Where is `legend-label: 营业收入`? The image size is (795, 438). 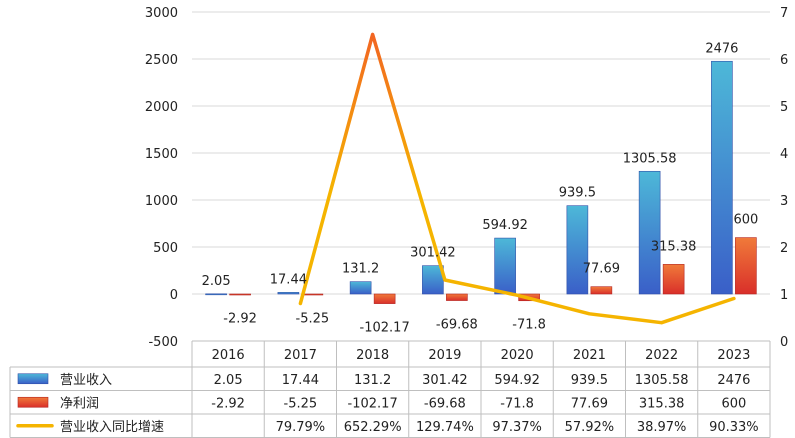
legend-label: 营业收入 is located at coordinates (86, 380).